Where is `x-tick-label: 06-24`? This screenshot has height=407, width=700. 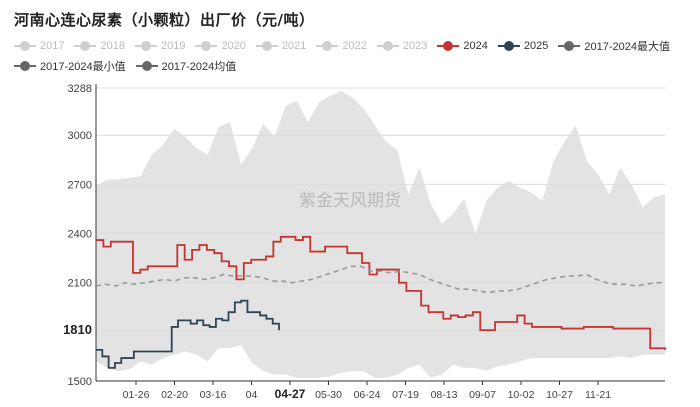
x-tick-label: 06-24 is located at coordinates (367, 395).